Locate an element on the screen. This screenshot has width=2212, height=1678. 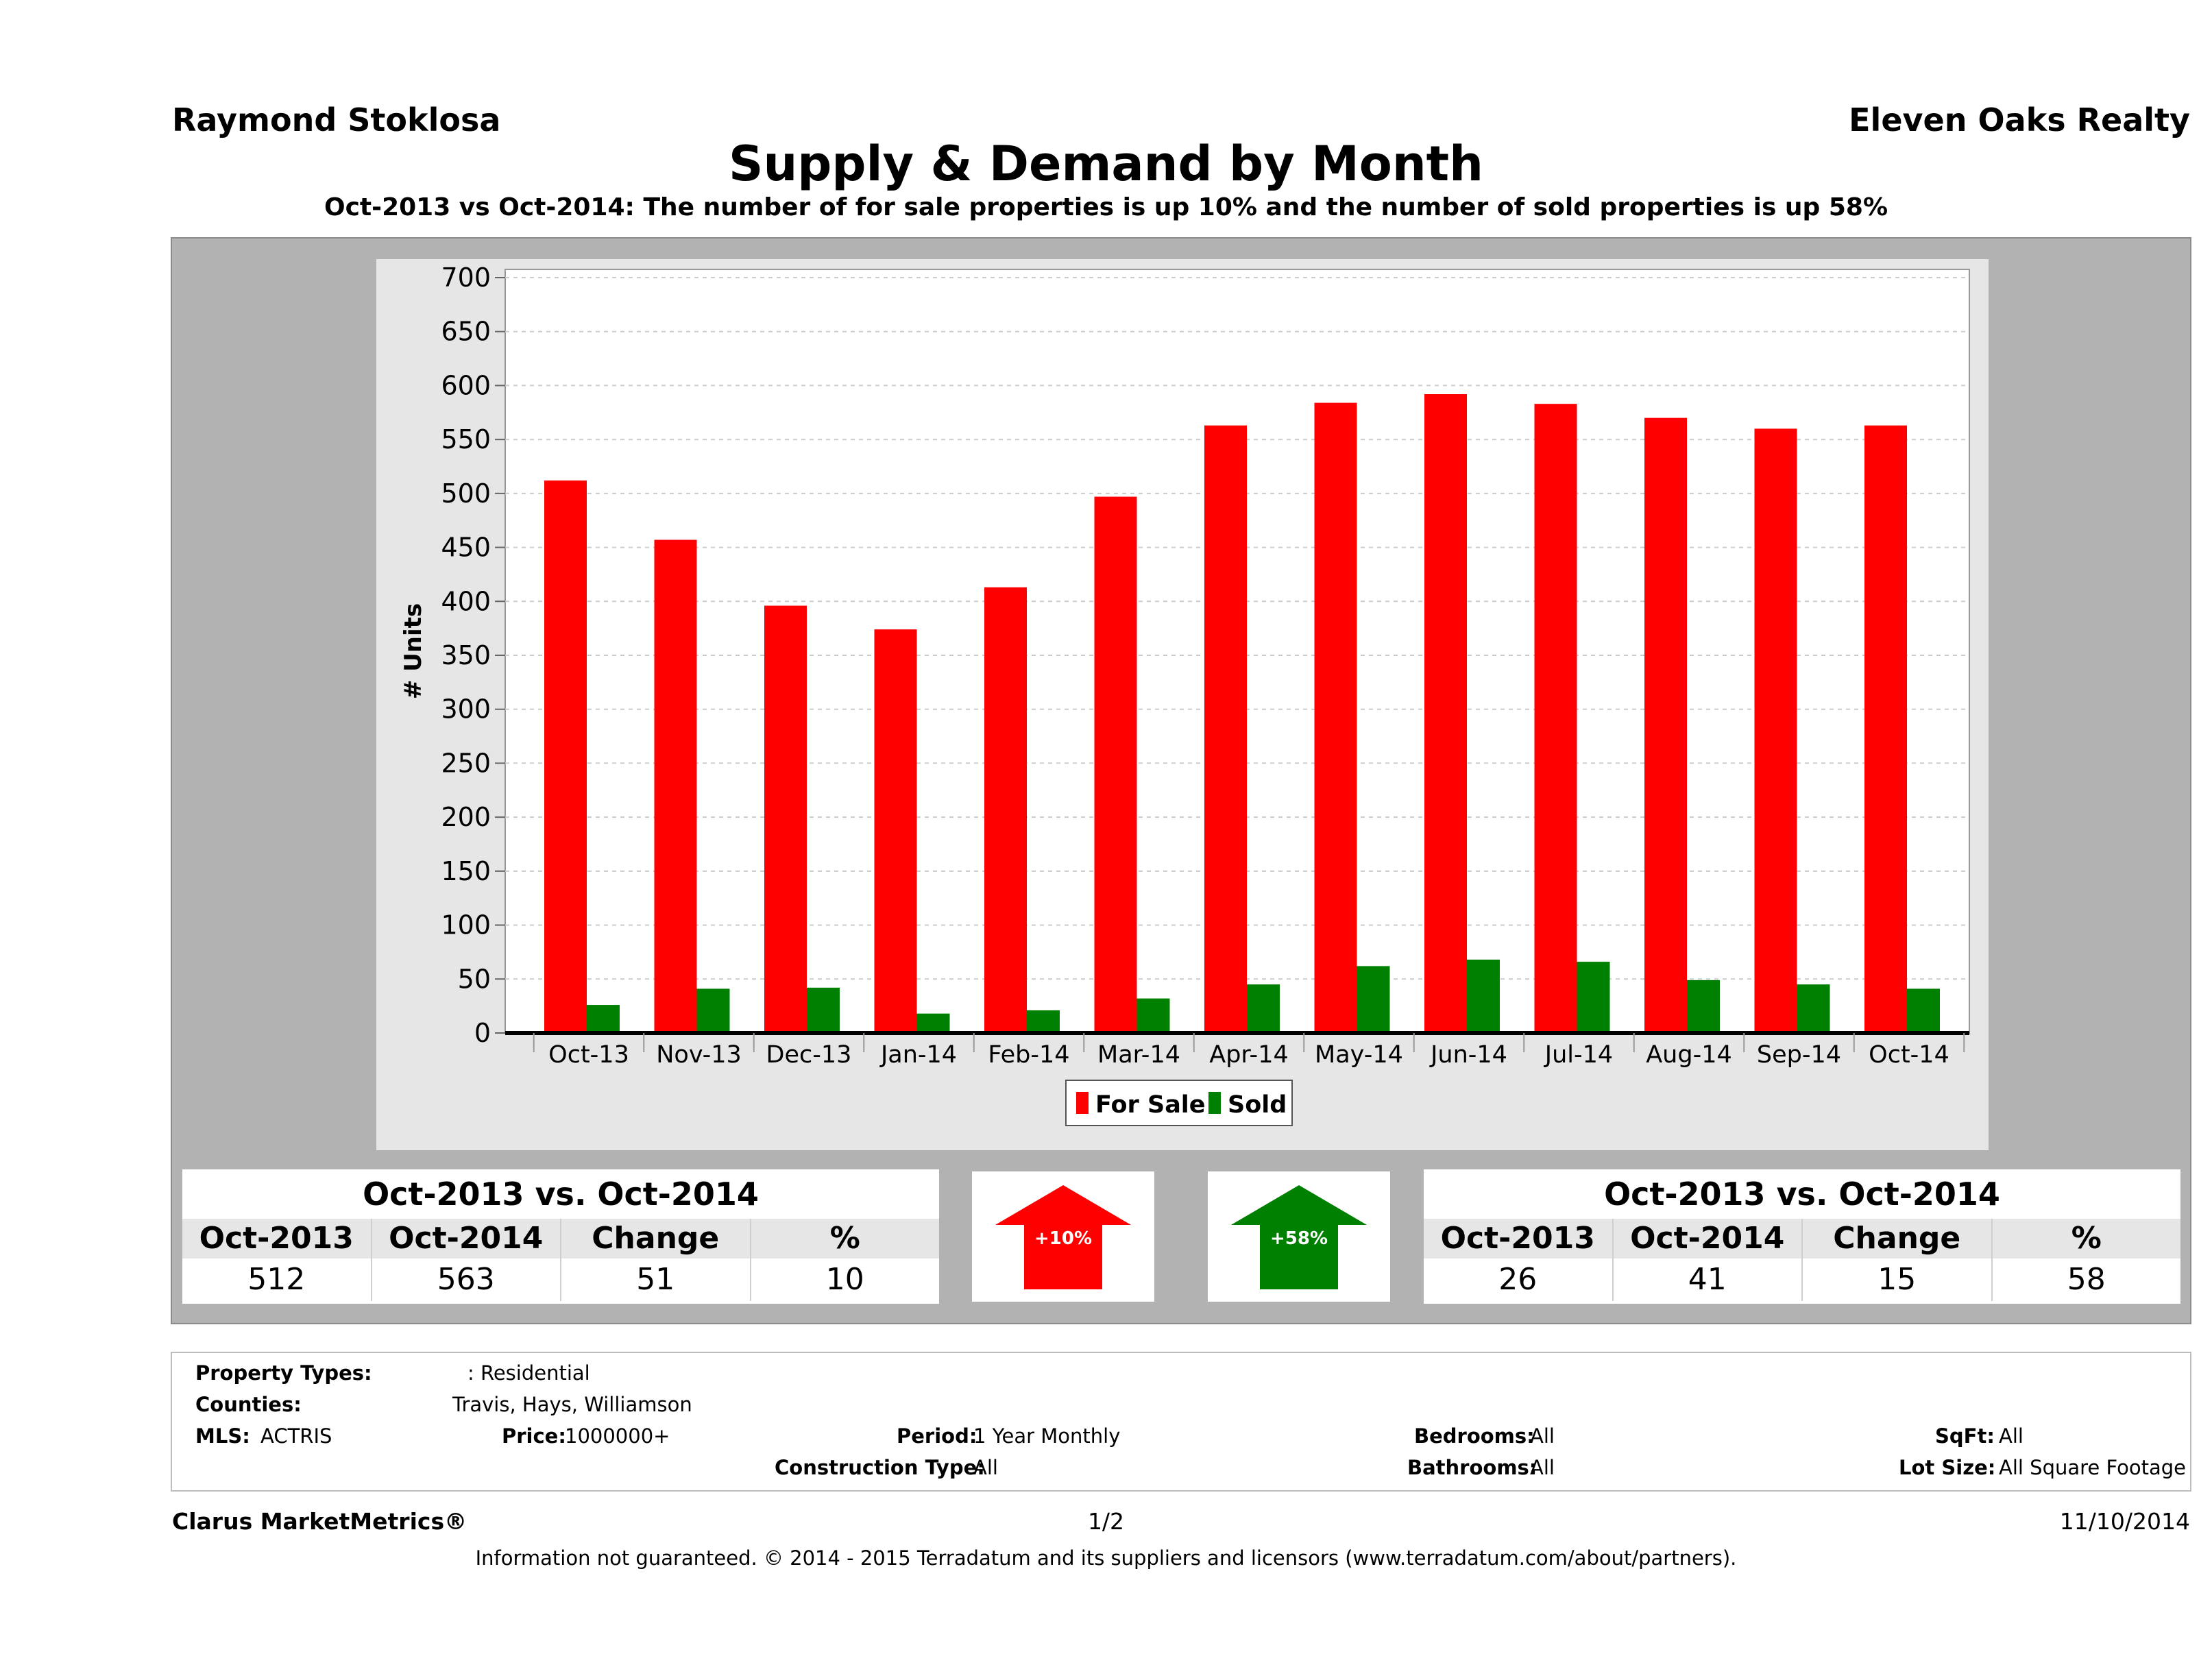
y-tick-label: 400 is located at coordinates (466, 601).